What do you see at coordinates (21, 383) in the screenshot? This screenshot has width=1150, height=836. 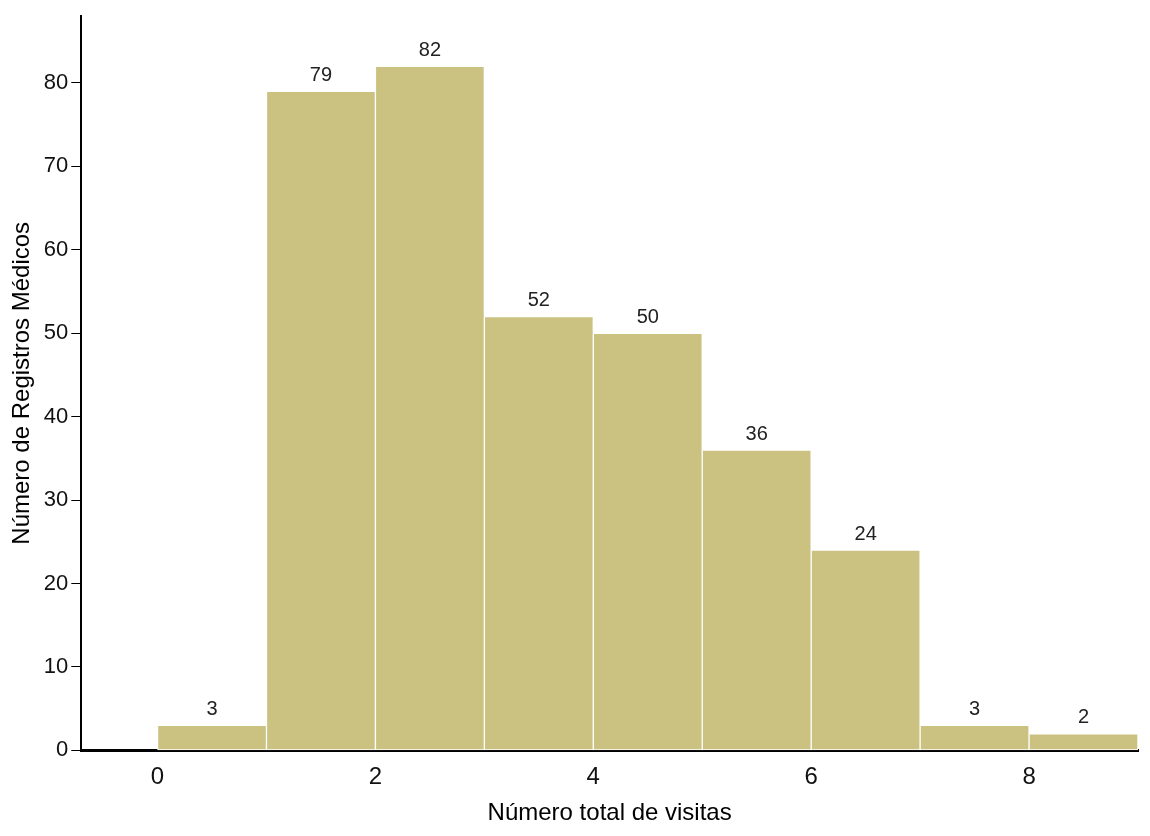 I see `y-axis-title: Número de Registros Médicos` at bounding box center [21, 383].